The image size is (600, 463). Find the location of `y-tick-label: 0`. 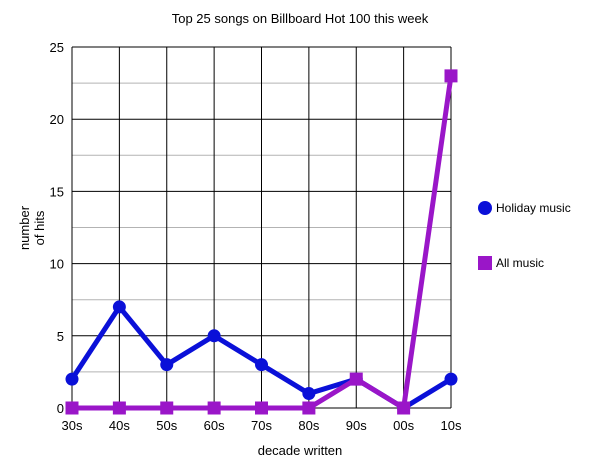

y-tick-label: 0 is located at coordinates (60, 408).